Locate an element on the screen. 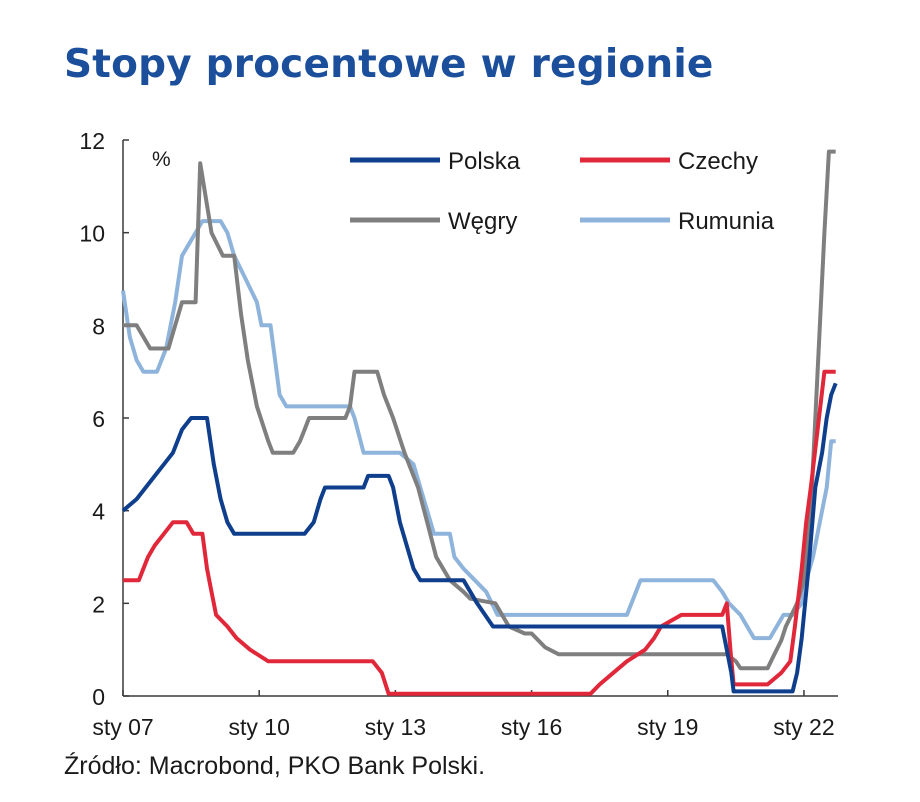 This screenshot has width=920, height=802. y-tick-label: 10 is located at coordinates (92, 234).